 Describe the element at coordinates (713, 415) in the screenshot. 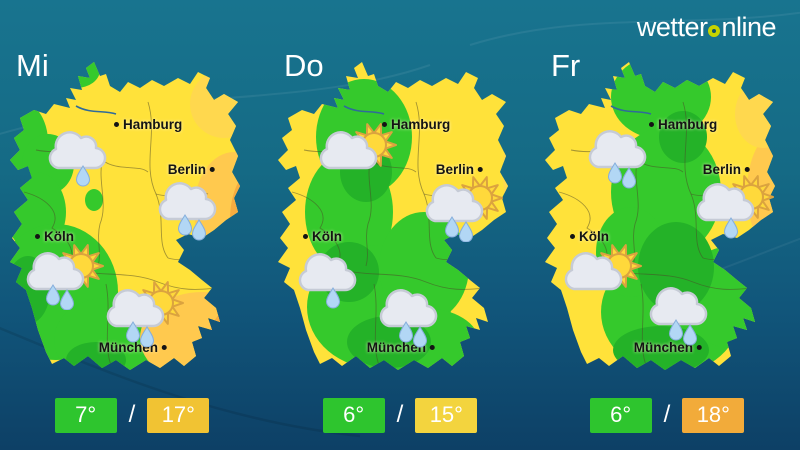

I see `max-temp-badge: 18°` at that location.